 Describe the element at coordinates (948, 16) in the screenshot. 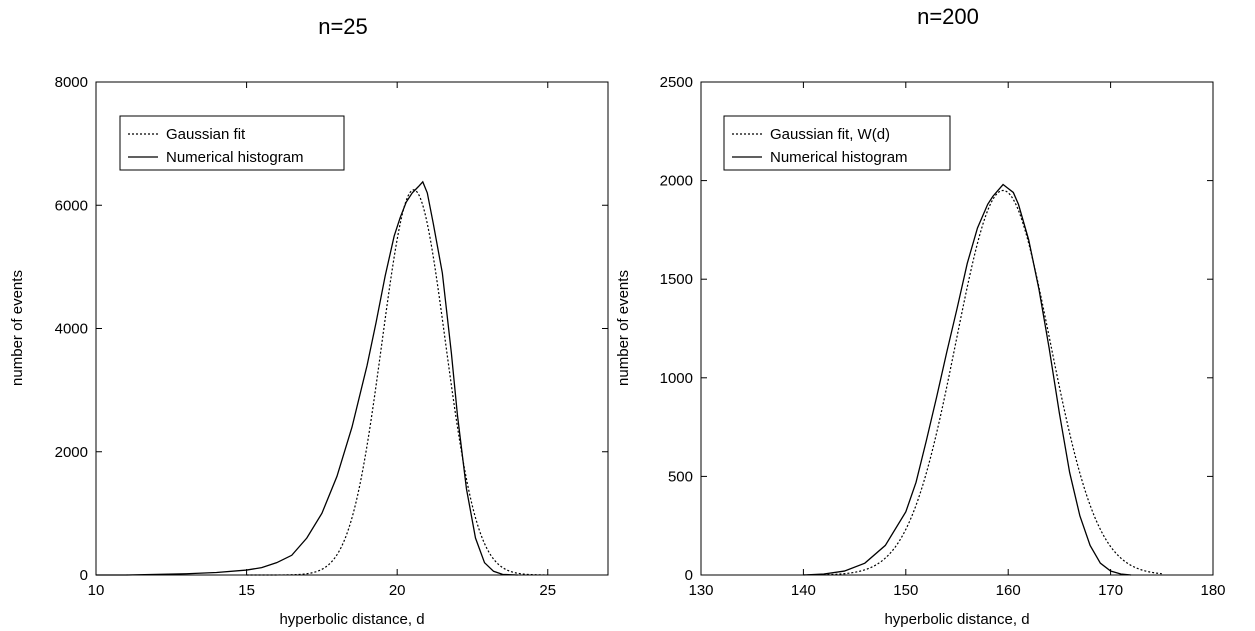

I see `chart-title: n=200` at that location.